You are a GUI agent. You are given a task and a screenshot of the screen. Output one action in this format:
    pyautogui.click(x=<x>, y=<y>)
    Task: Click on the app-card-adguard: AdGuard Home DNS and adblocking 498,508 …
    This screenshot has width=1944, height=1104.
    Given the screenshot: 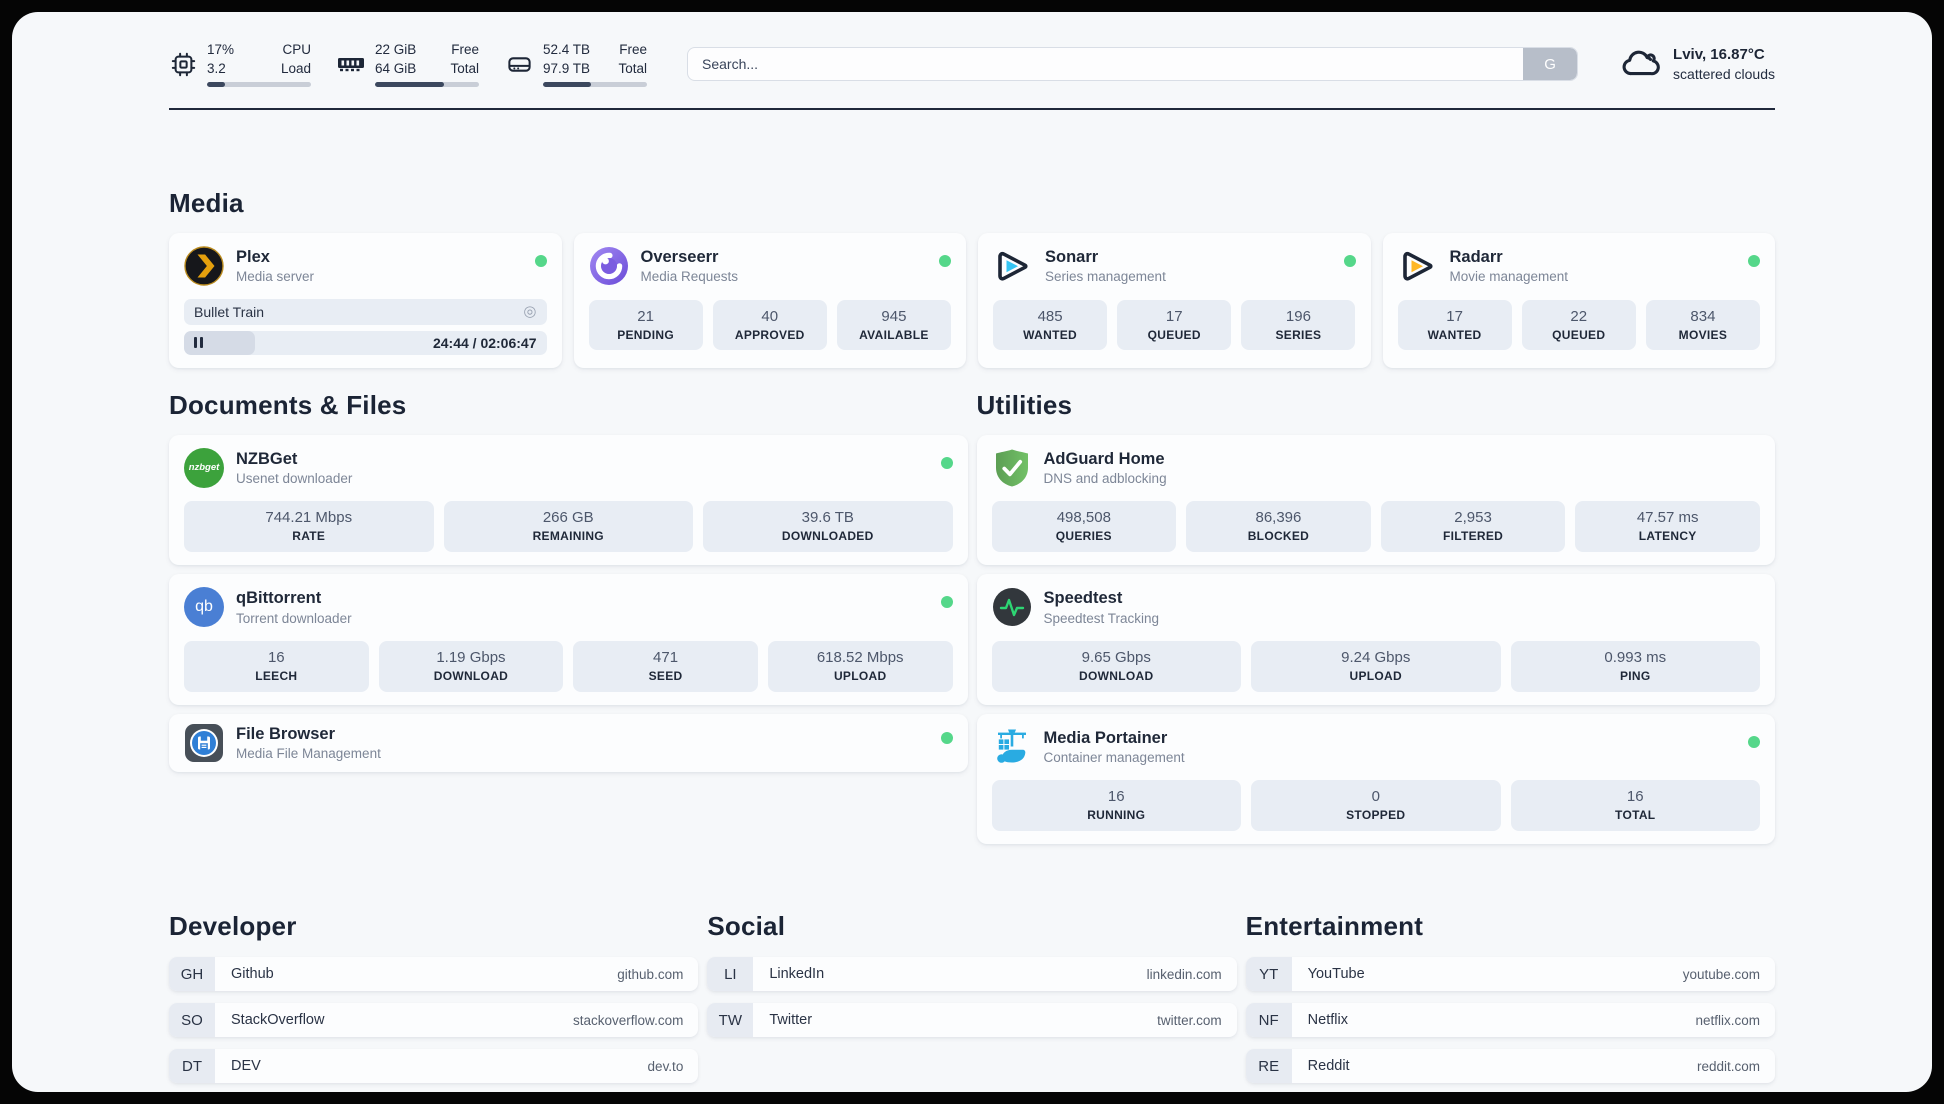 What is the action you would take?
    pyautogui.click(x=1375, y=500)
    